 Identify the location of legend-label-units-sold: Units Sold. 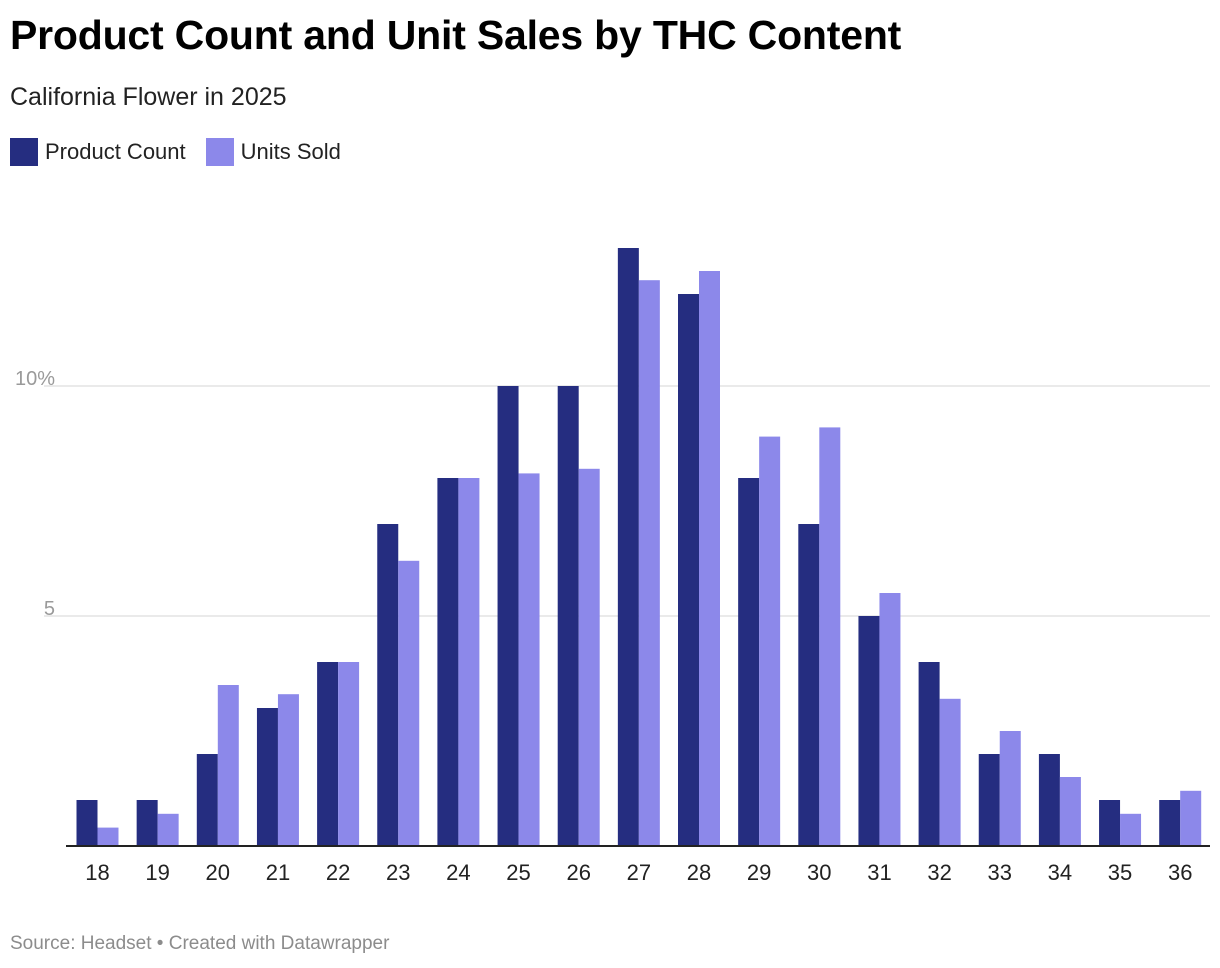
(290, 151).